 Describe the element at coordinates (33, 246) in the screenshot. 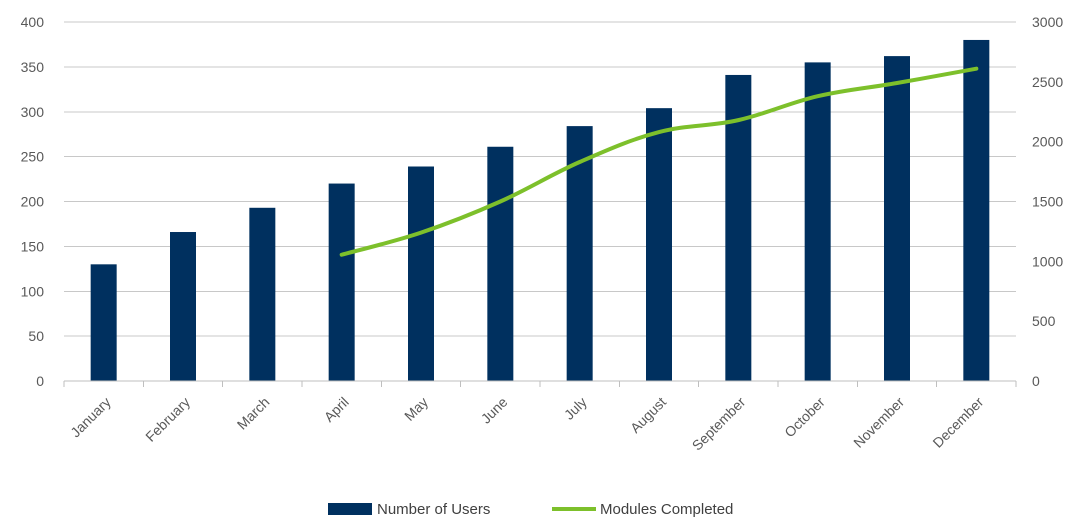

I see `left-tick-label: 150` at that location.